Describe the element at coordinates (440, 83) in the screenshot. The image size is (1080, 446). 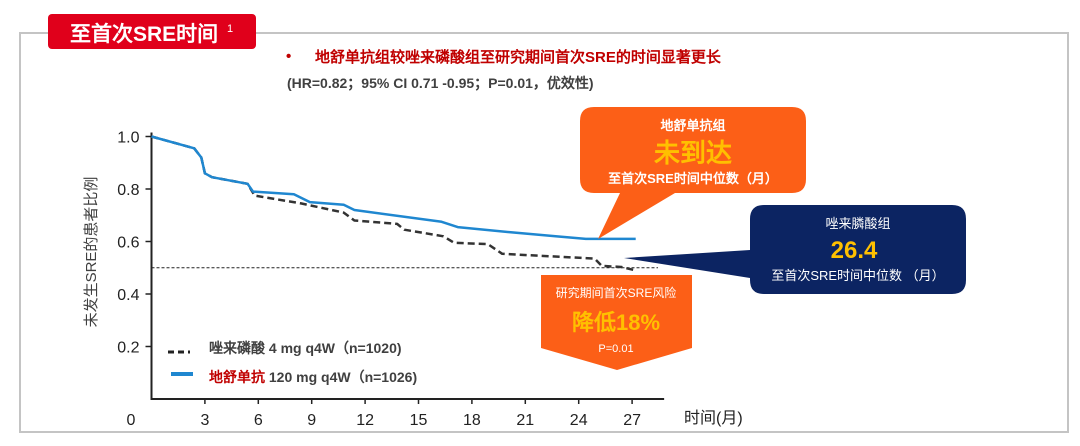
I see `stats-line: (HR=0.82；95% CI 0.71 -0.95；P=0.01，优效性)` at that location.